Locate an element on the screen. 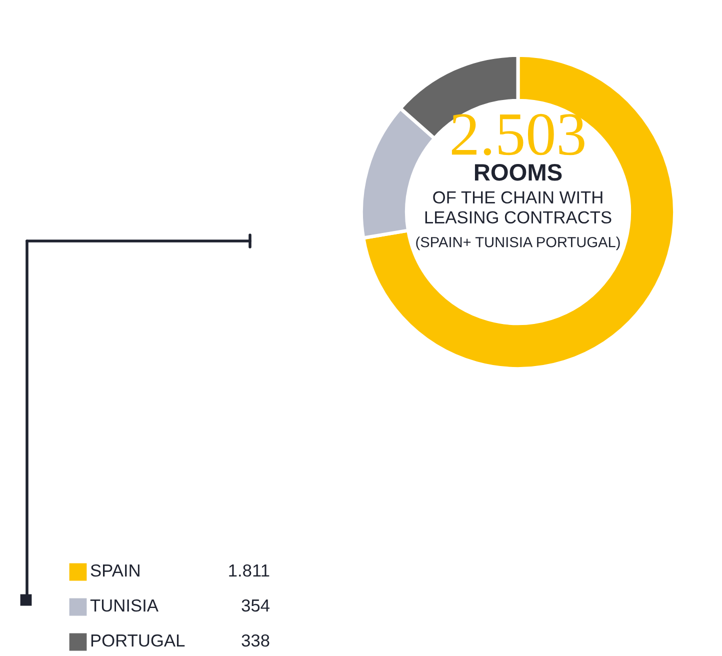 This screenshot has height=656, width=722. legend-label: PORTUGAL is located at coordinates (138, 640).